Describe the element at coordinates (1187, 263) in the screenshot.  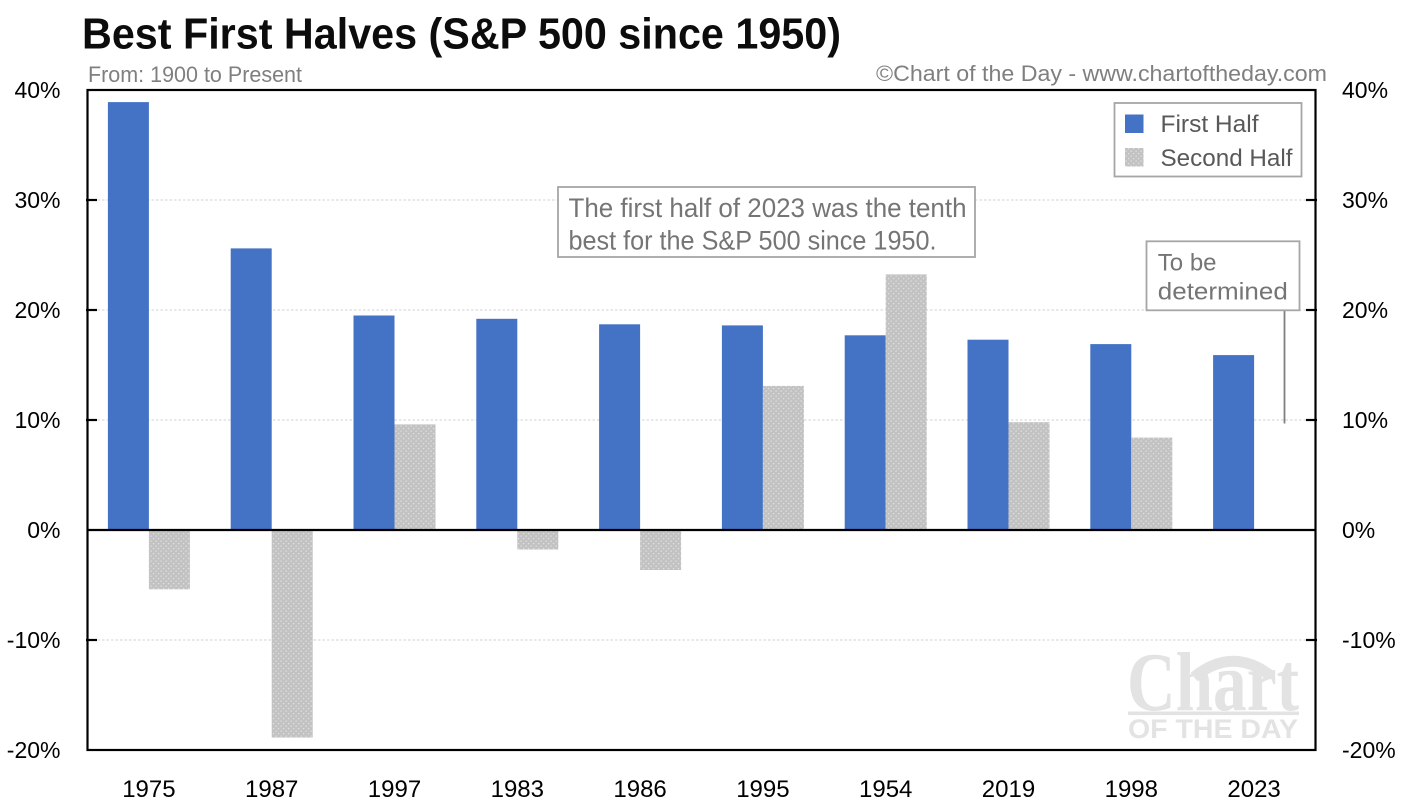
I see `svg-text: To be` at that location.